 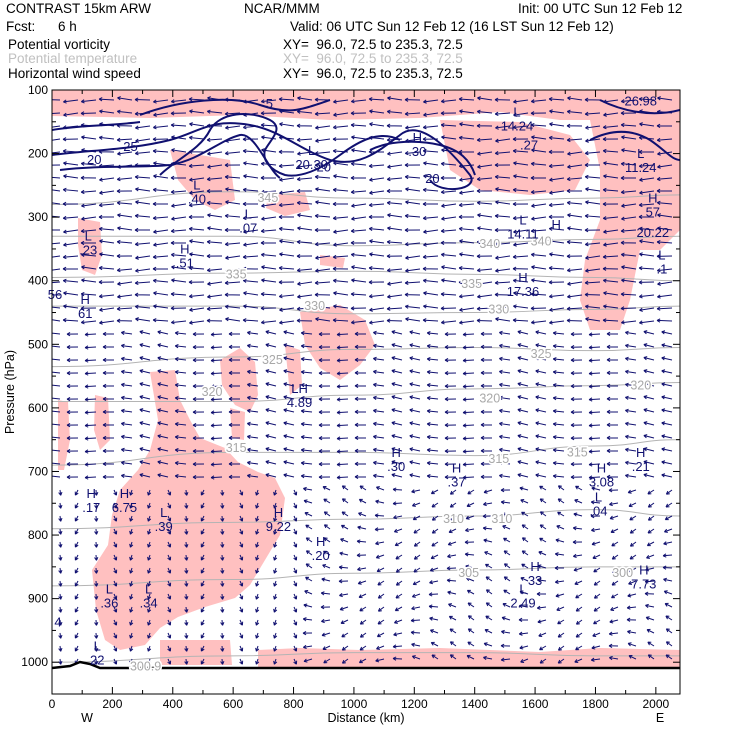 What do you see at coordinates (38, 344) in the screenshot?
I see `y-tick-label: 500` at bounding box center [38, 344].